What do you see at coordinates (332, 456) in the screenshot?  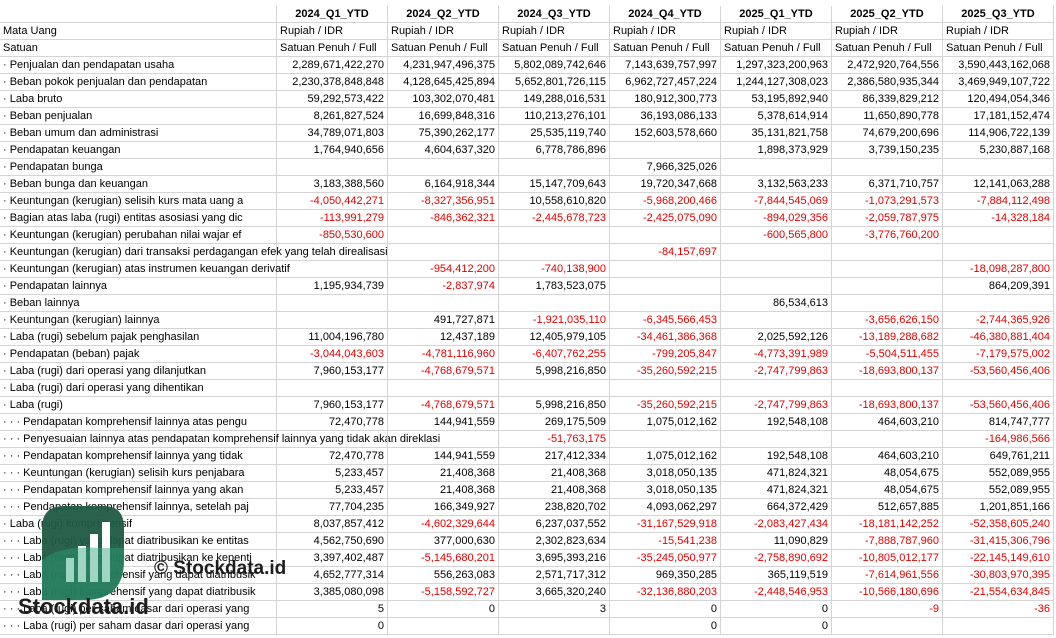 I see `value-cell: 72,470,778` at bounding box center [332, 456].